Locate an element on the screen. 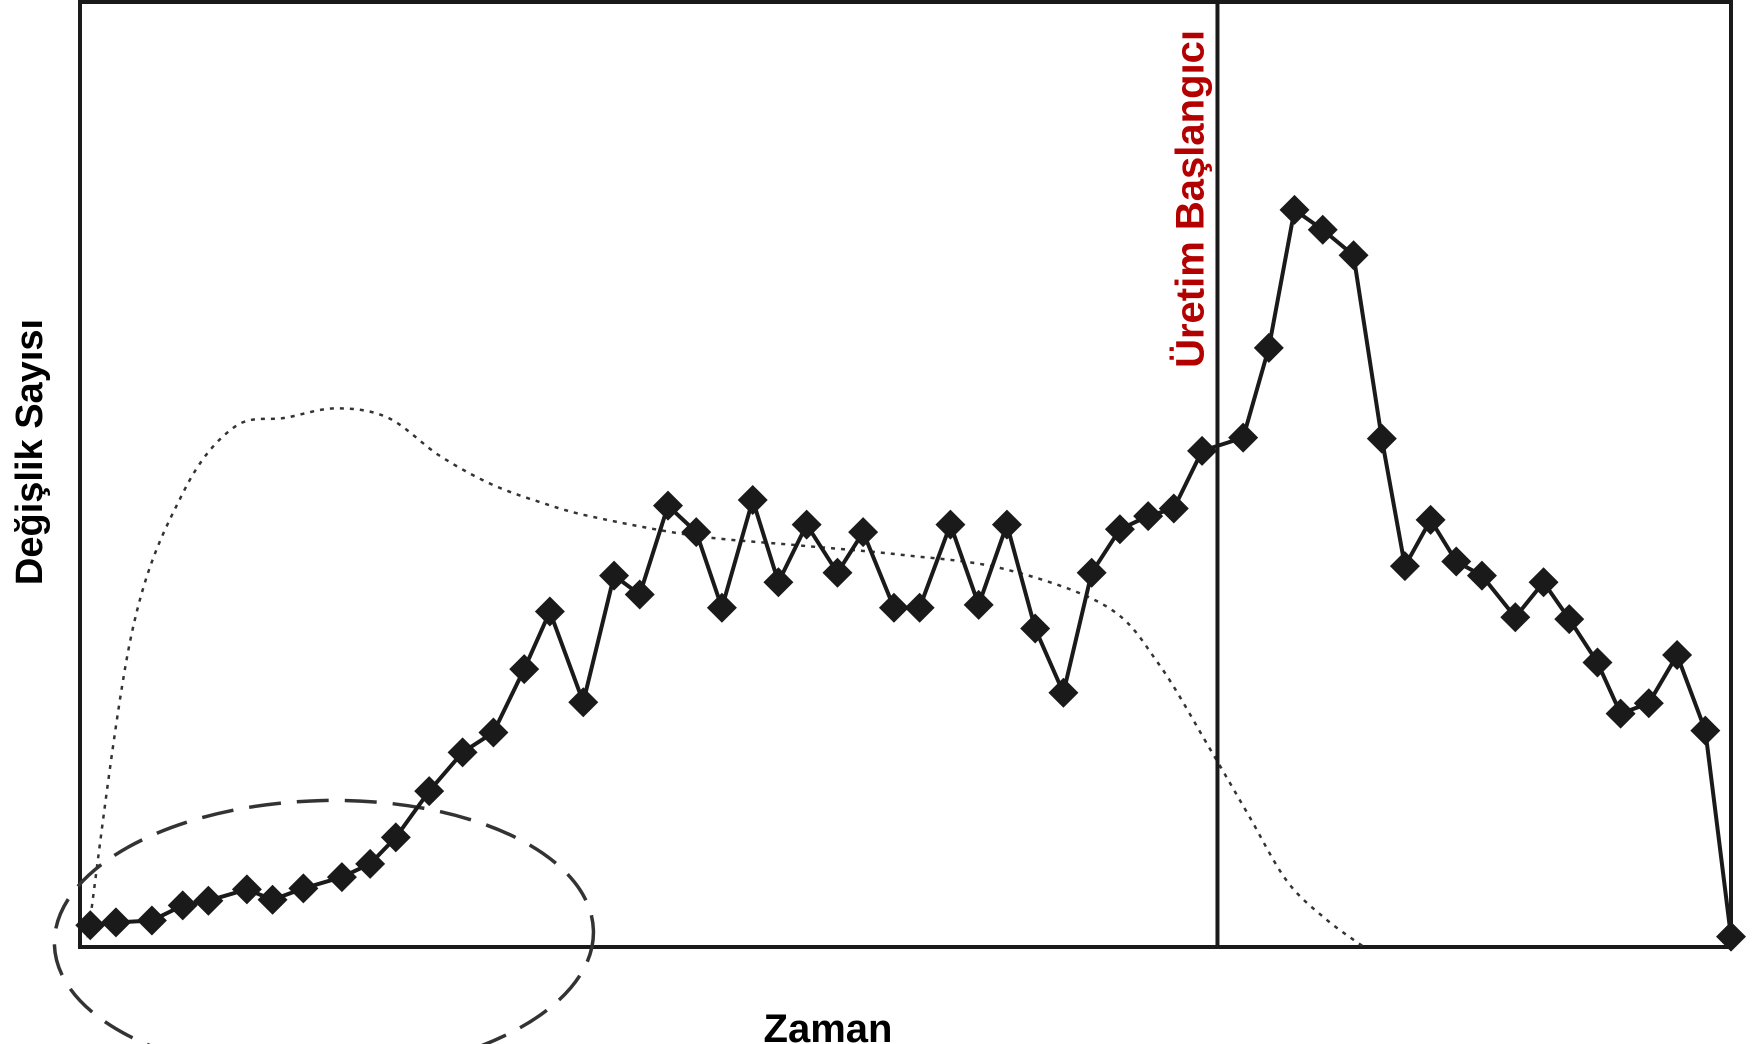 Image resolution: width=1761 pixels, height=1044 pixels. dashed-ellipse is located at coordinates (324, 921).